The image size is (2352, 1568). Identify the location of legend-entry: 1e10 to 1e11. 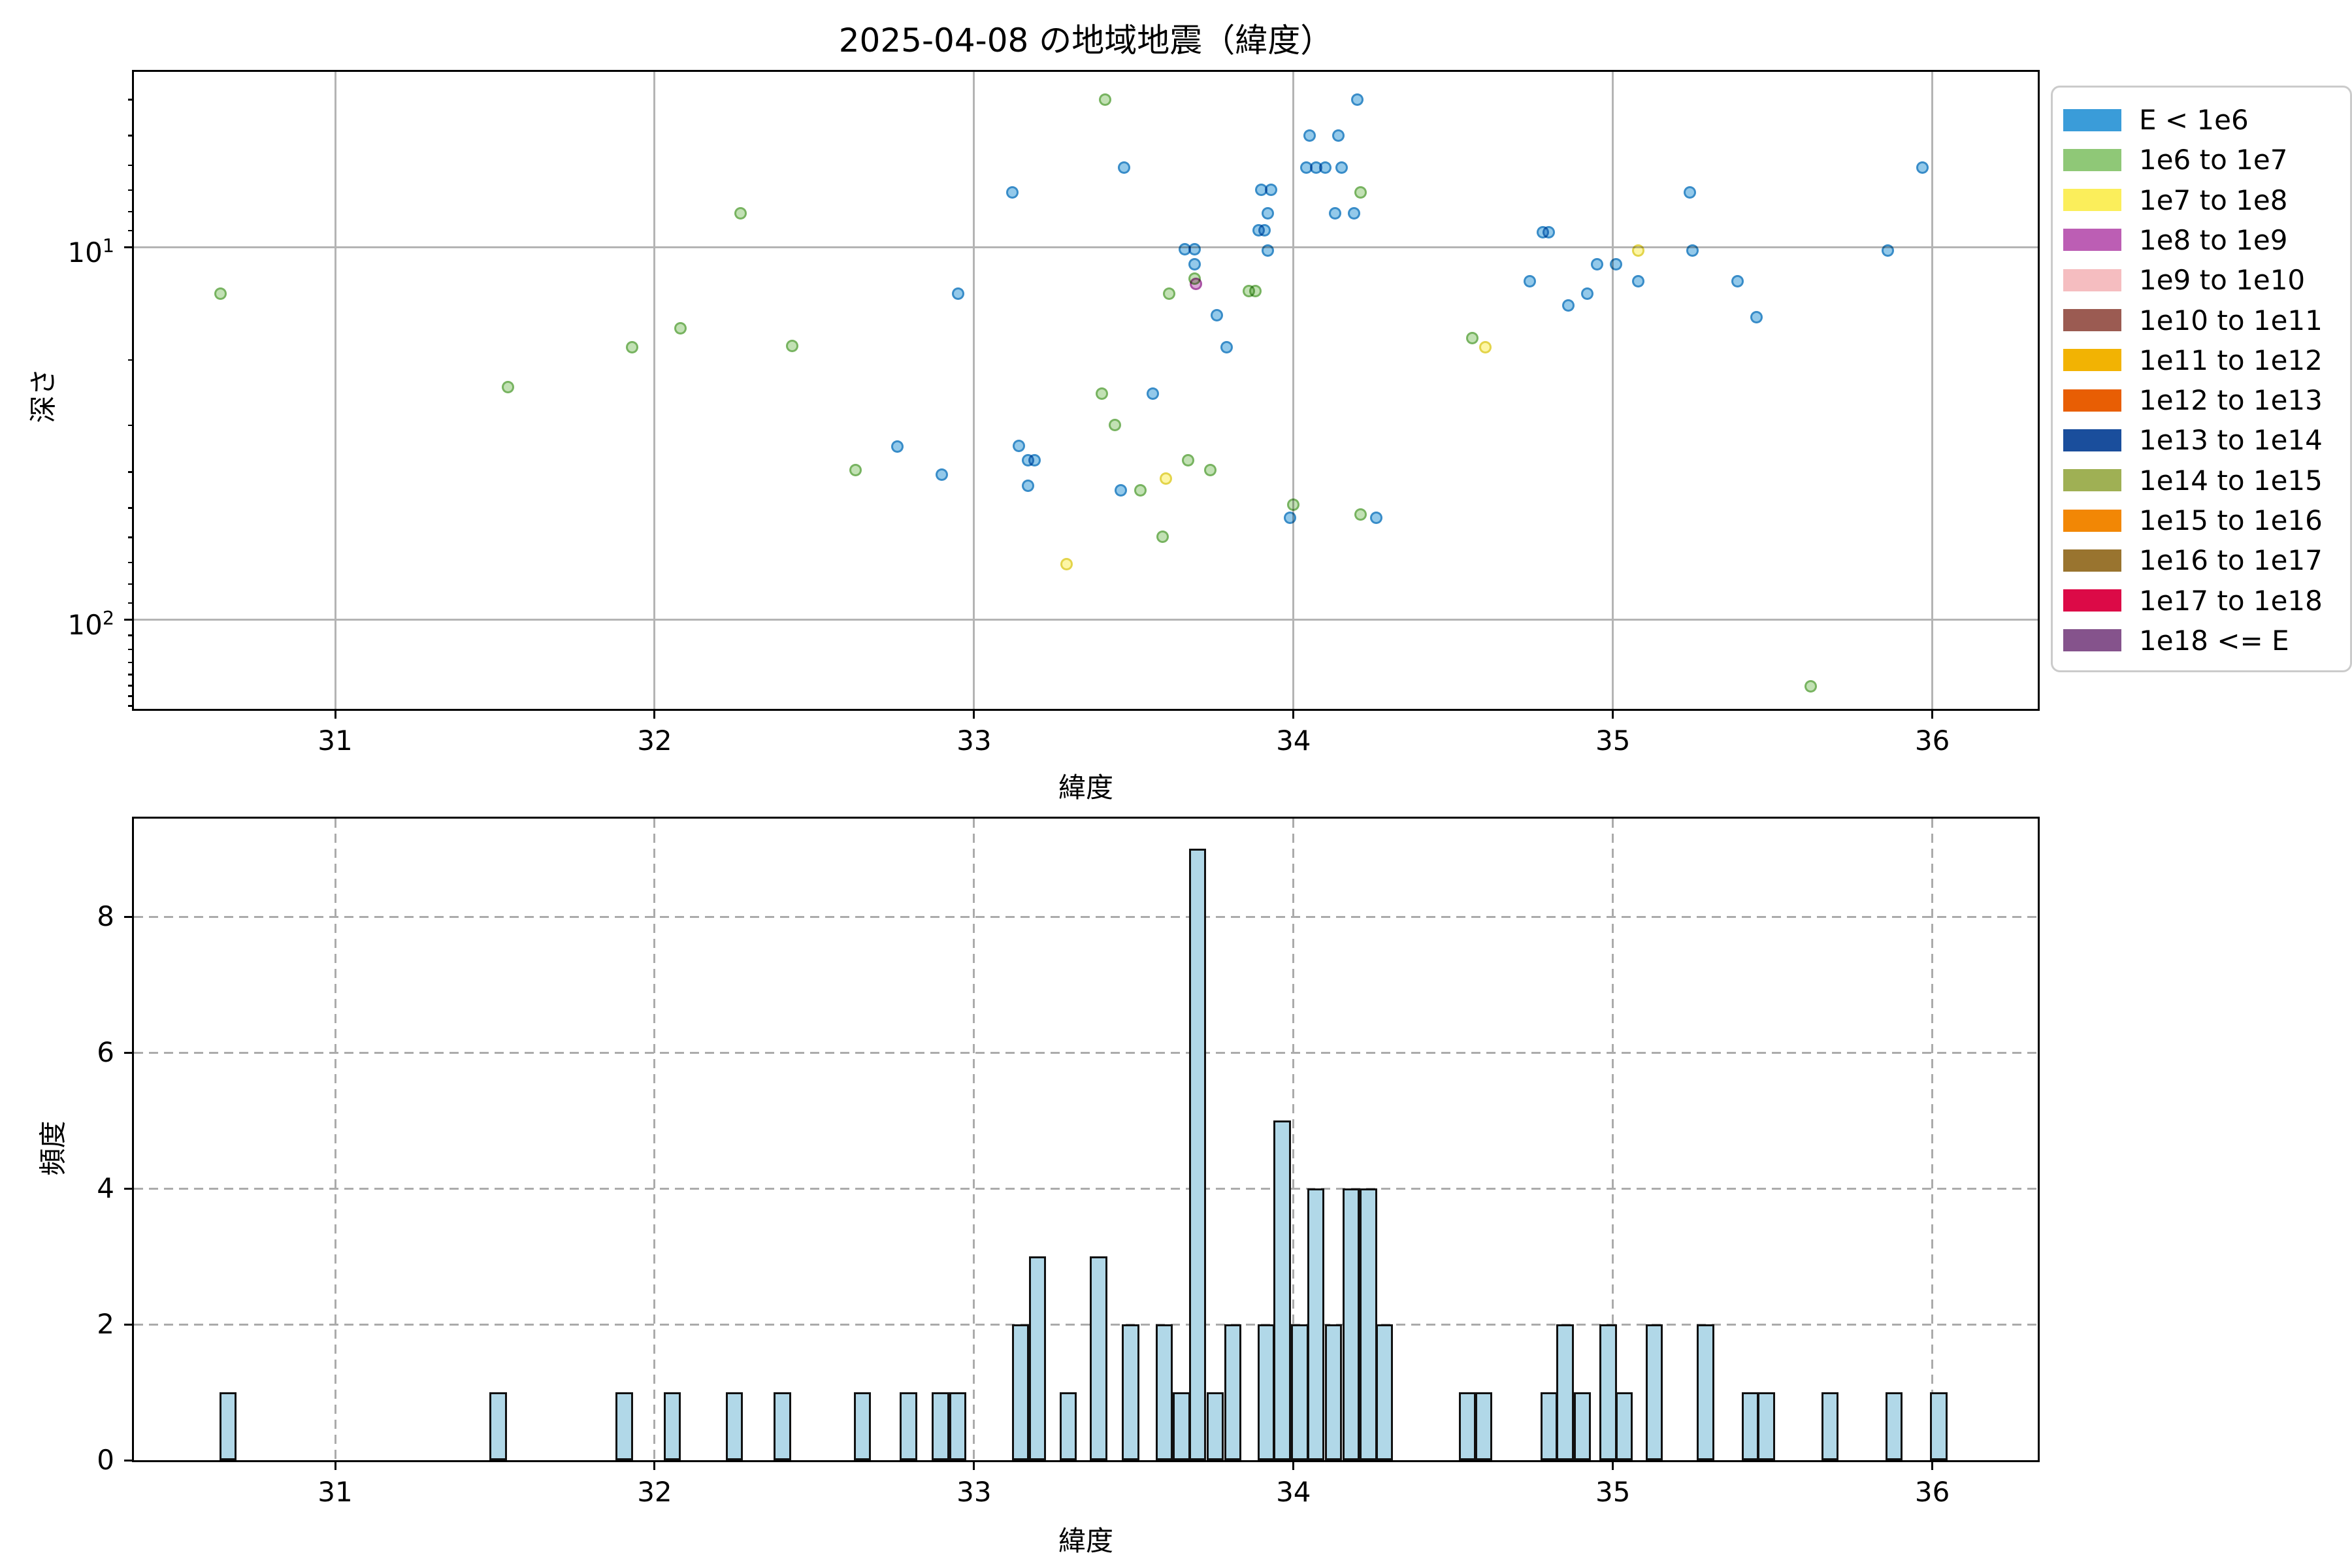
(2201, 320).